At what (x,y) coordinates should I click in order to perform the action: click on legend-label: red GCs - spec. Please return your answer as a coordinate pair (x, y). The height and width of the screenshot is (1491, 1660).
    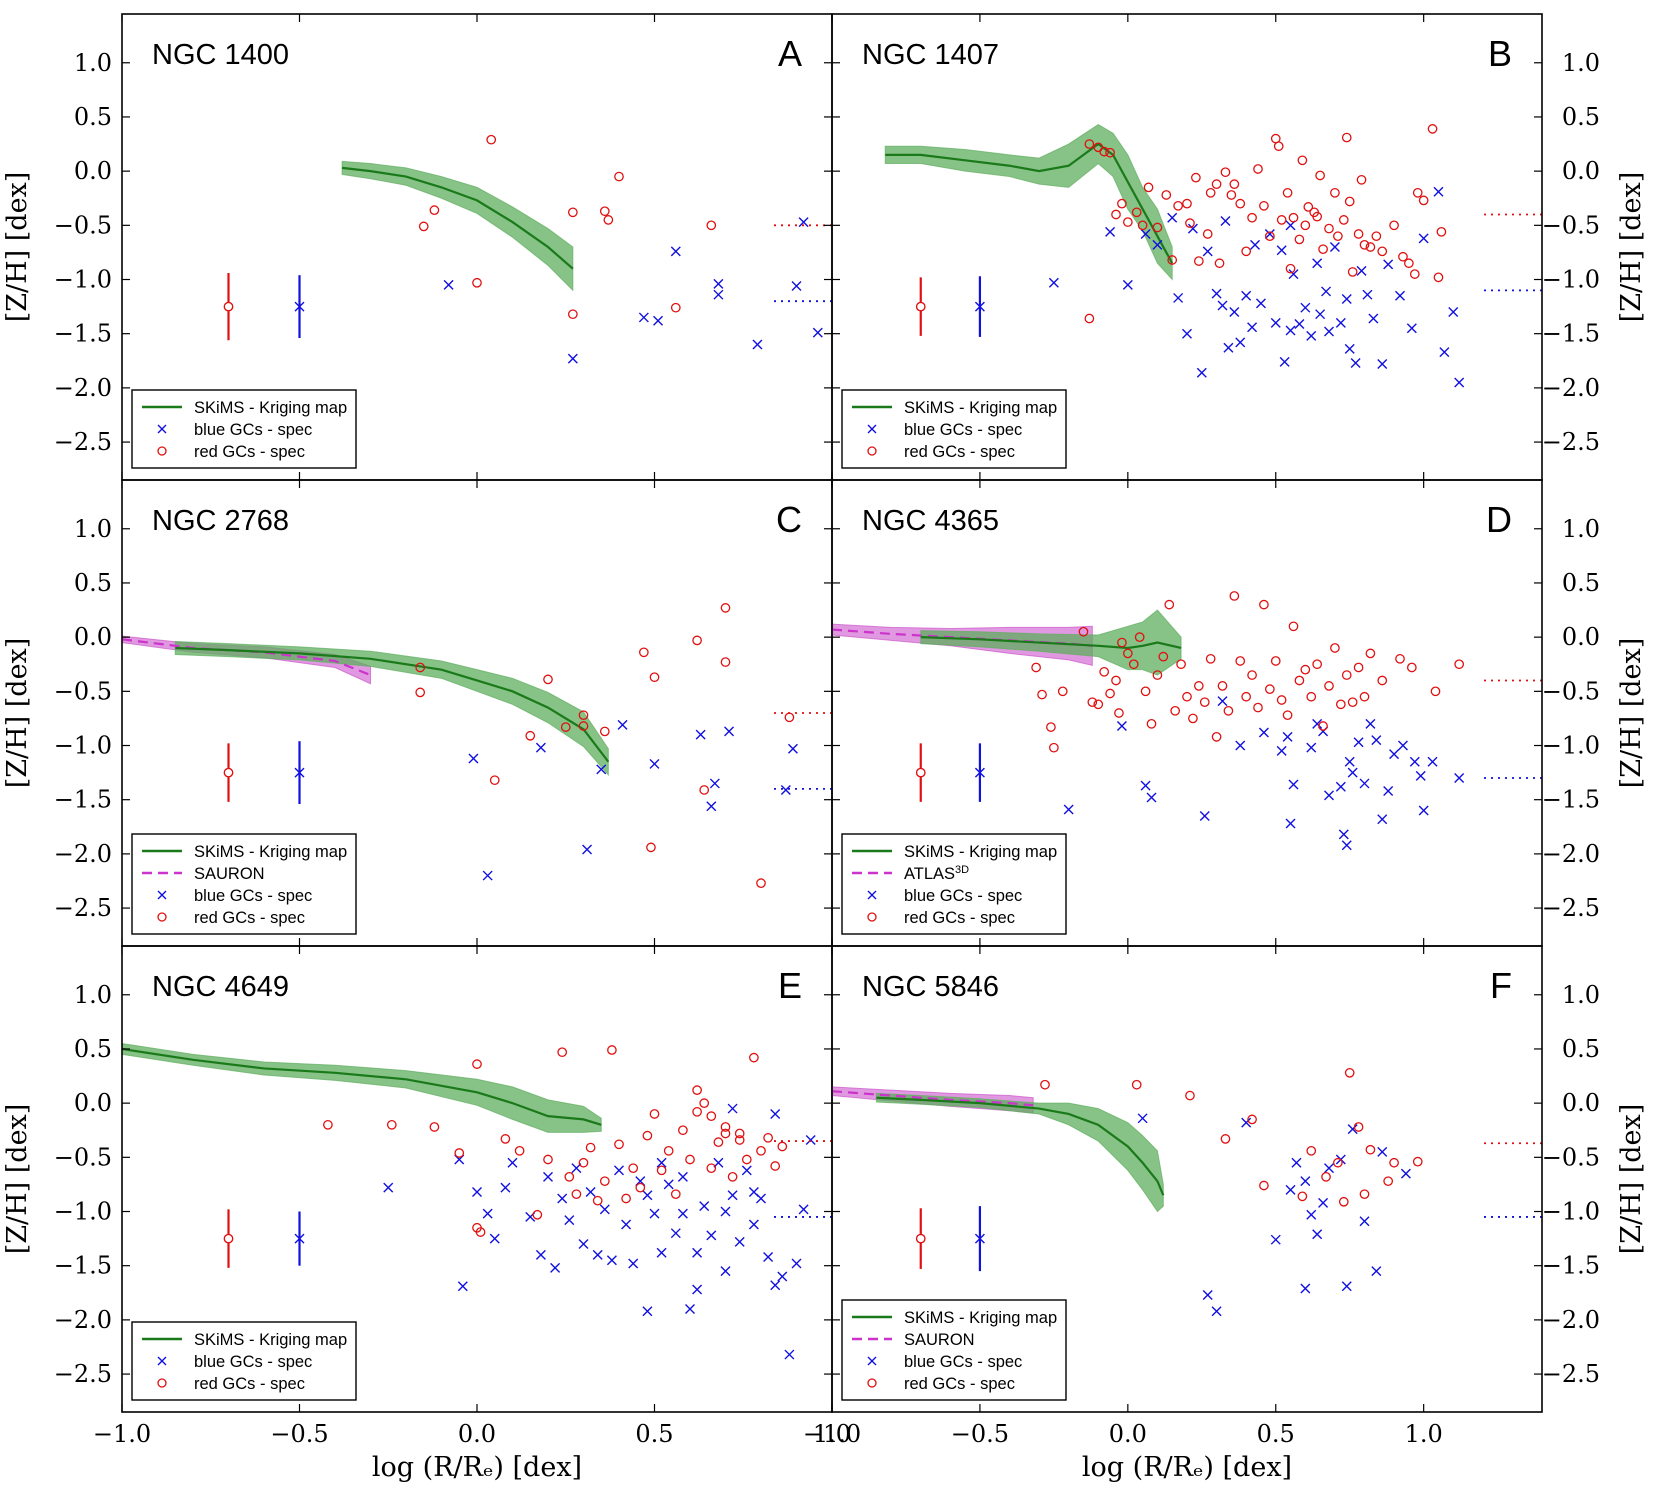
    Looking at the image, I should click on (959, 918).